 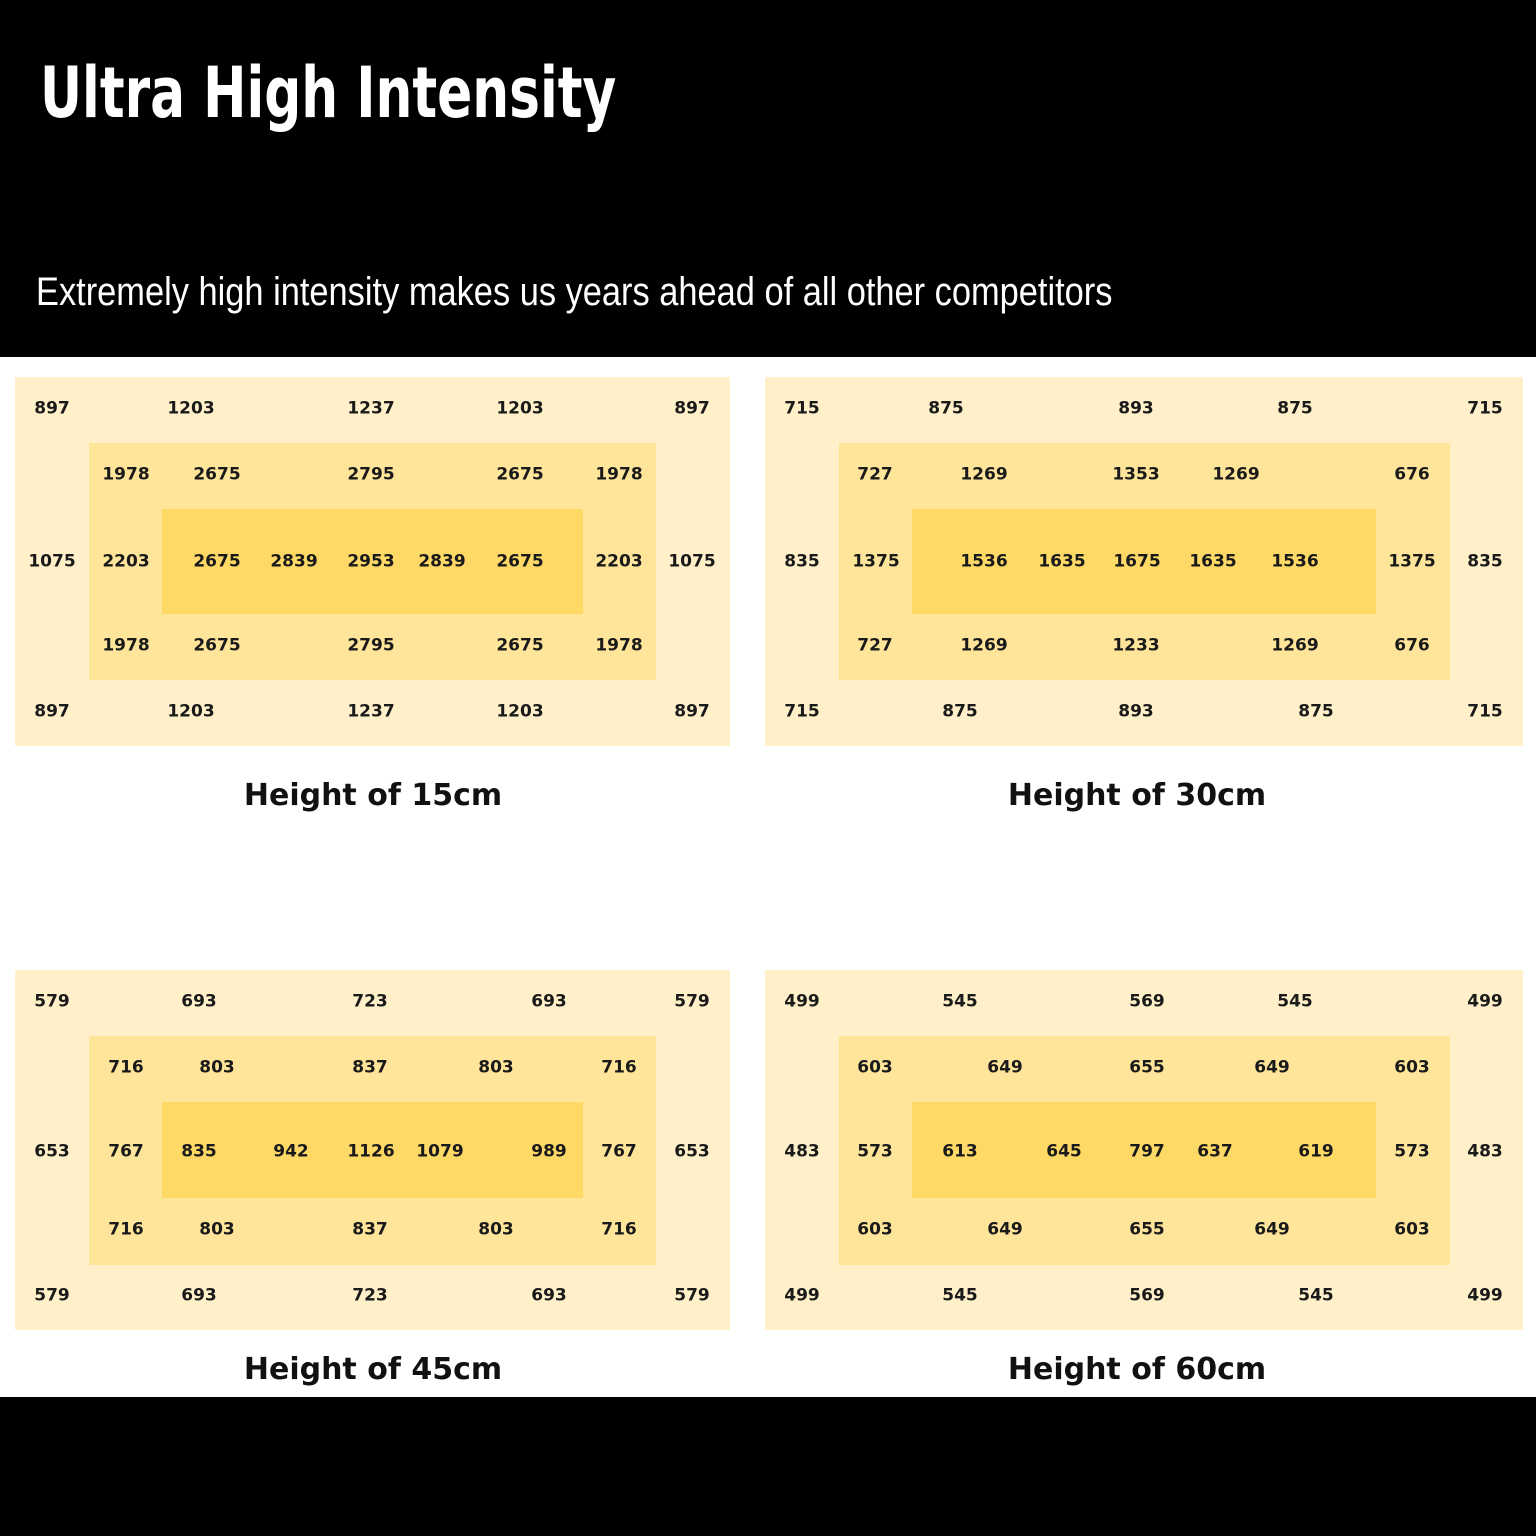 I want to click on intensity-value: 1675, so click(x=1137, y=561).